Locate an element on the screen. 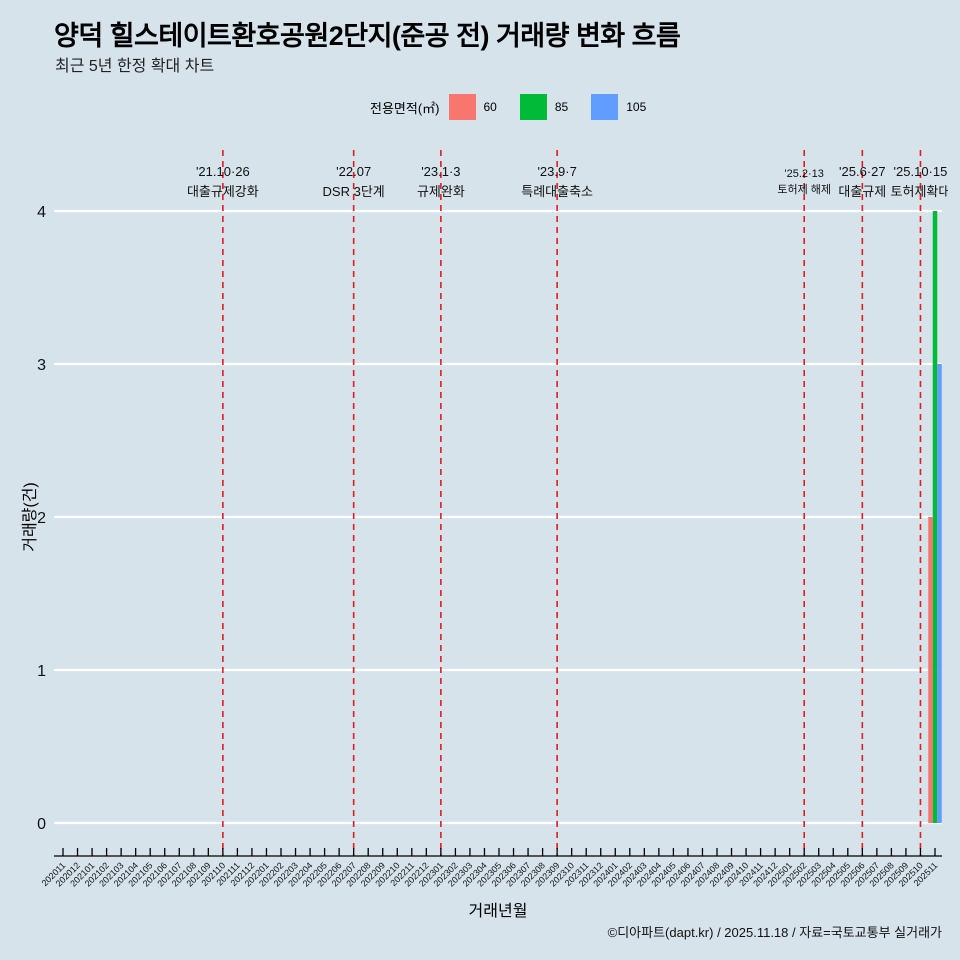  event-date: '23.9·7 is located at coordinates (556, 171).